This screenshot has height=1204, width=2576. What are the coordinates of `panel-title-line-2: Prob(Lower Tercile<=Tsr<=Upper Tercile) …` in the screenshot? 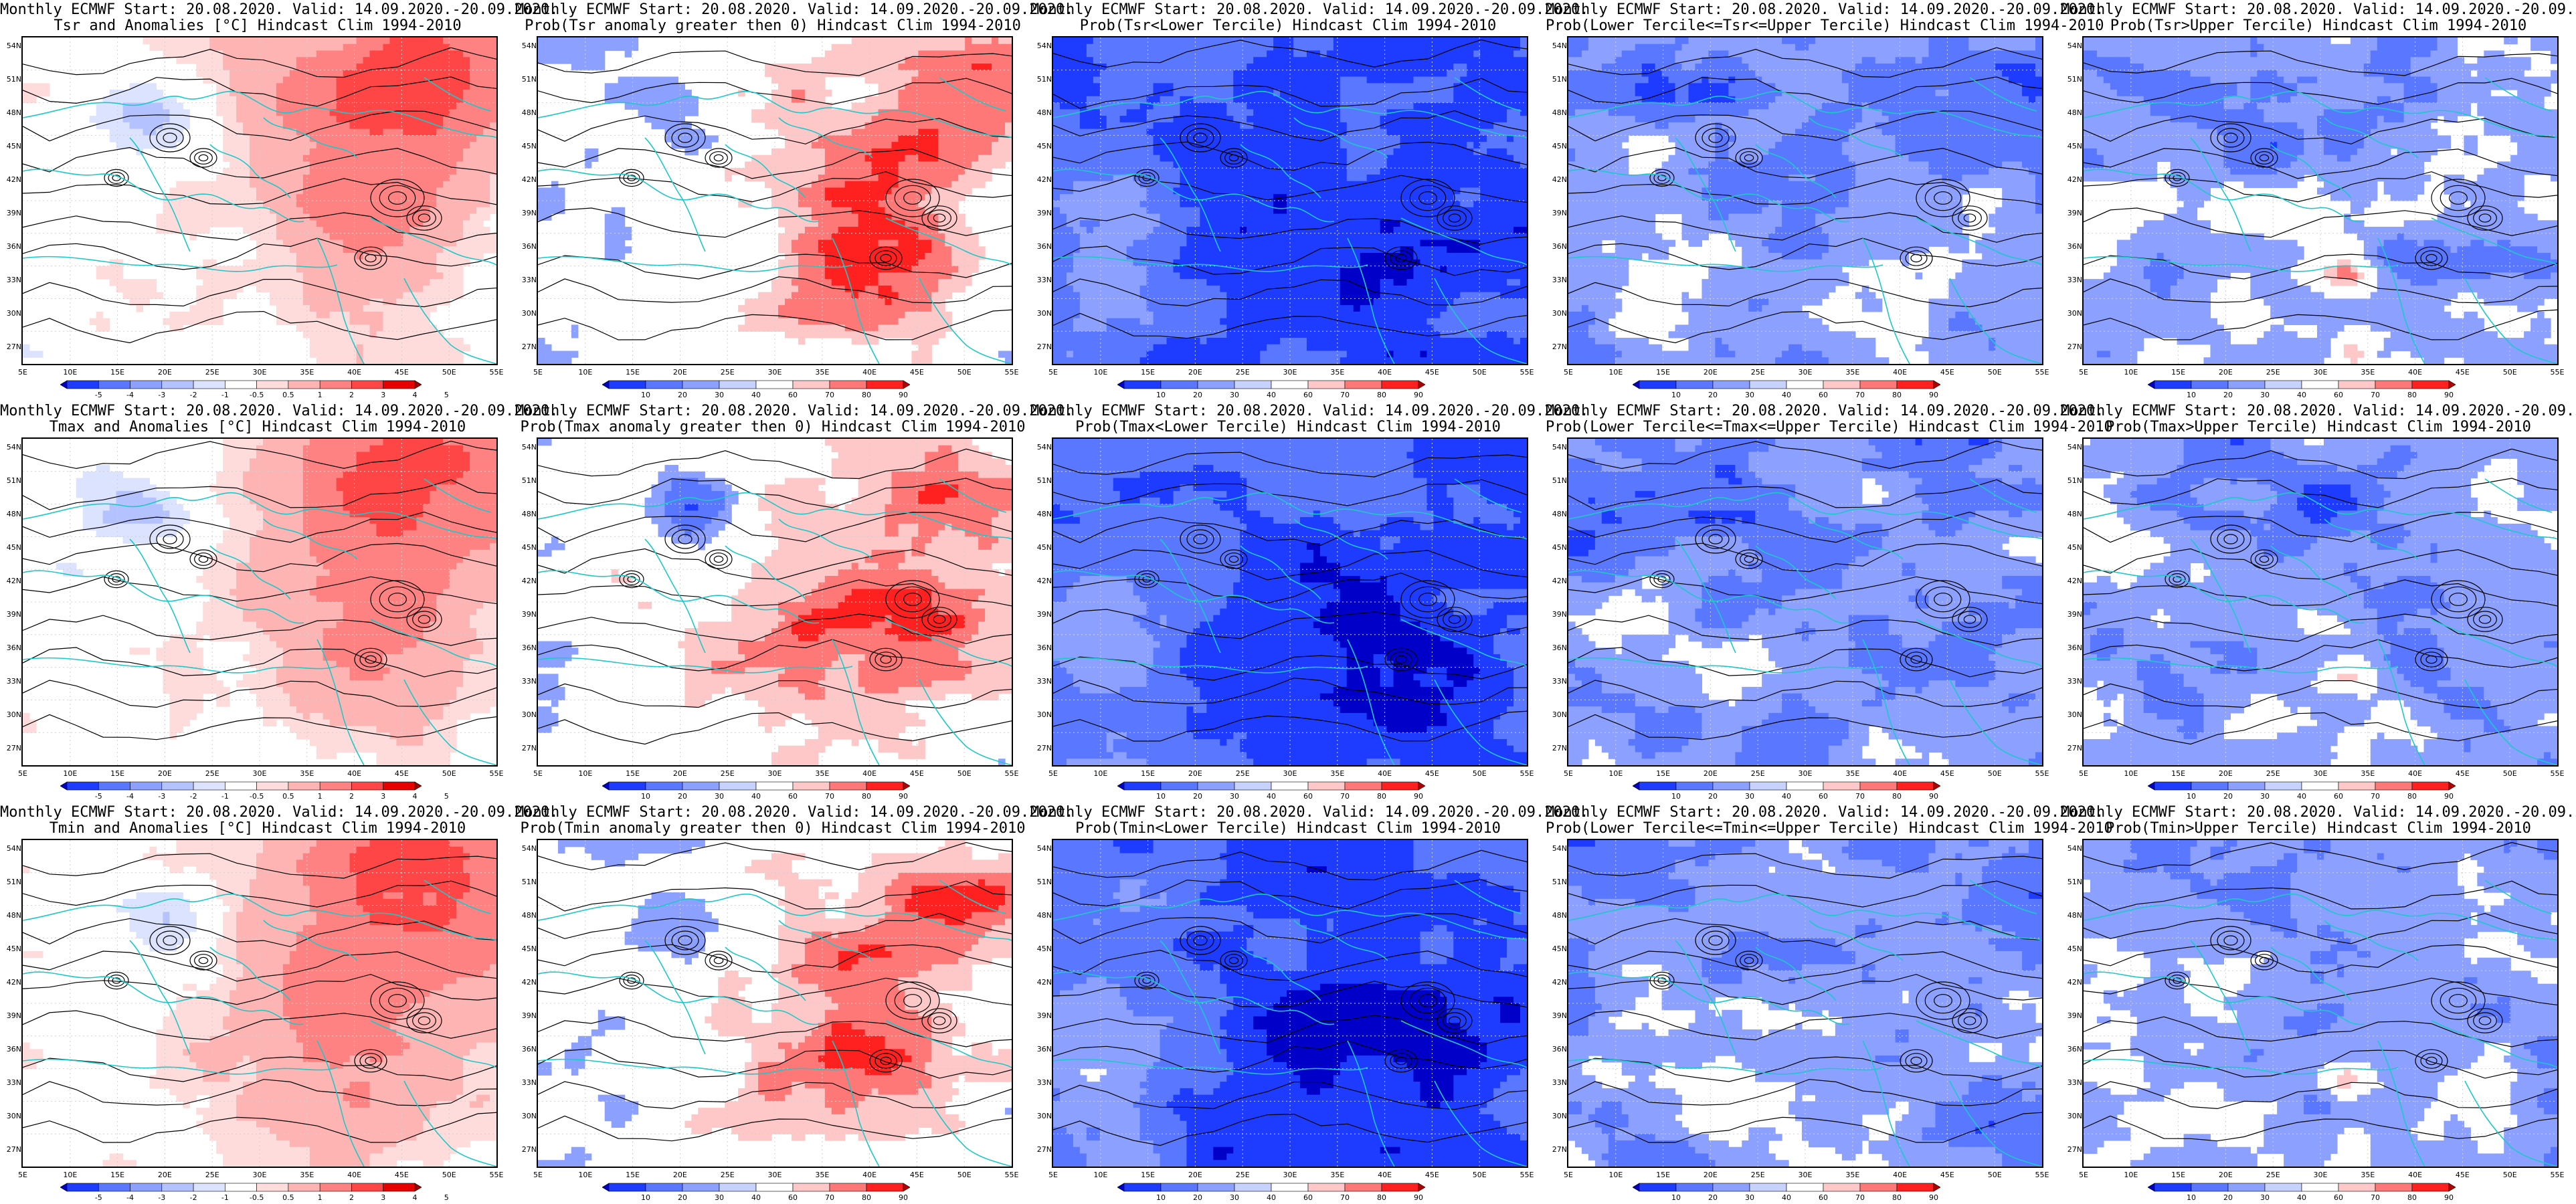 It's located at (1825, 26).